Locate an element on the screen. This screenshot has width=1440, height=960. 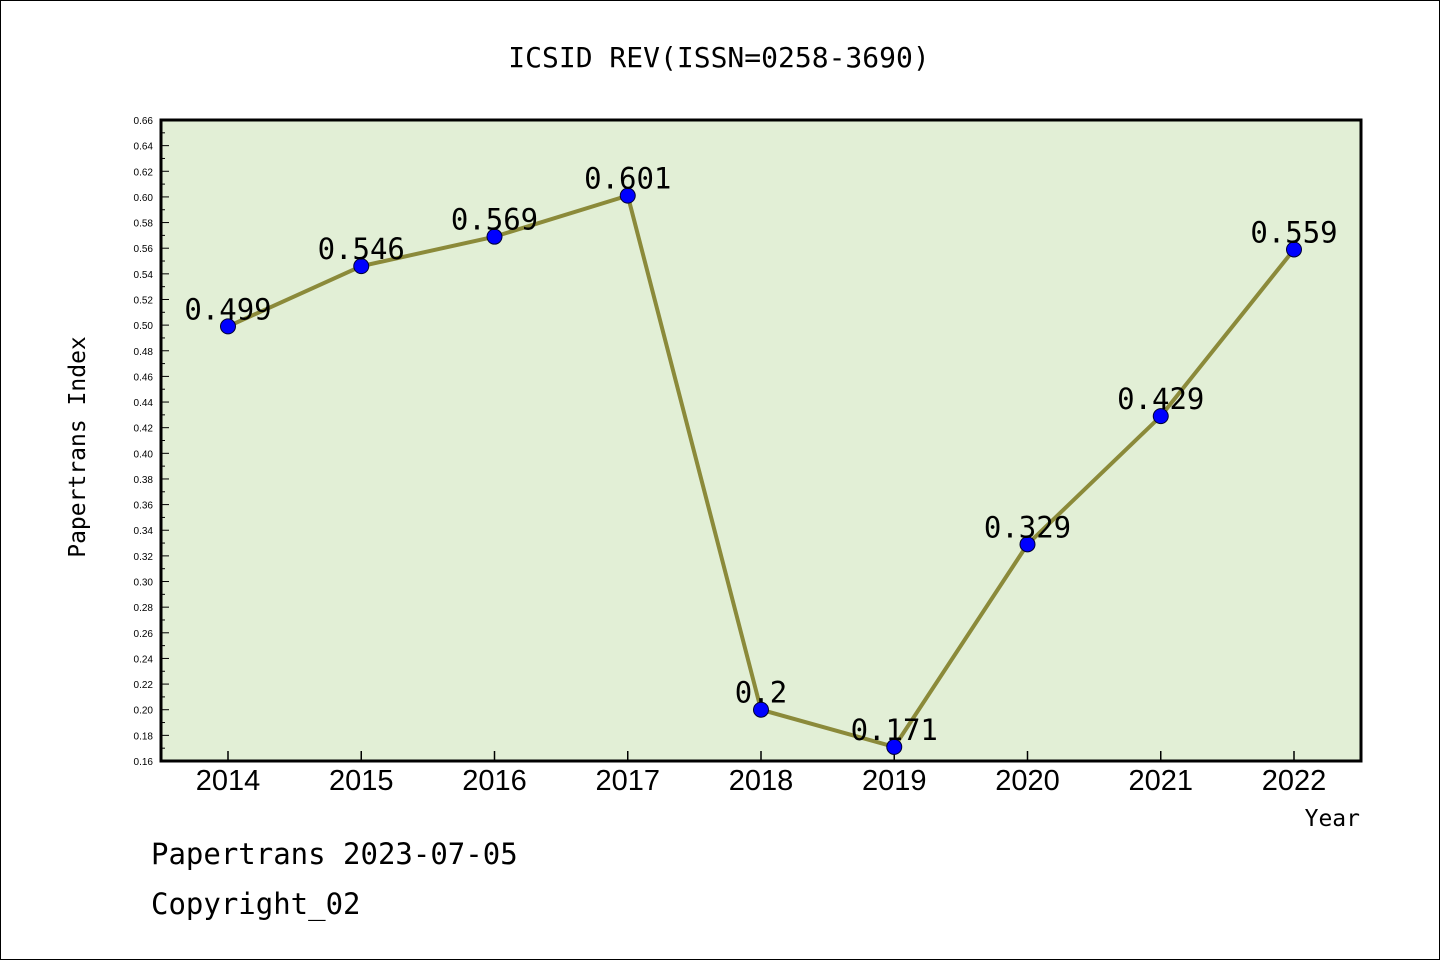
x-tick-label: 2020 is located at coordinates (1027, 781).